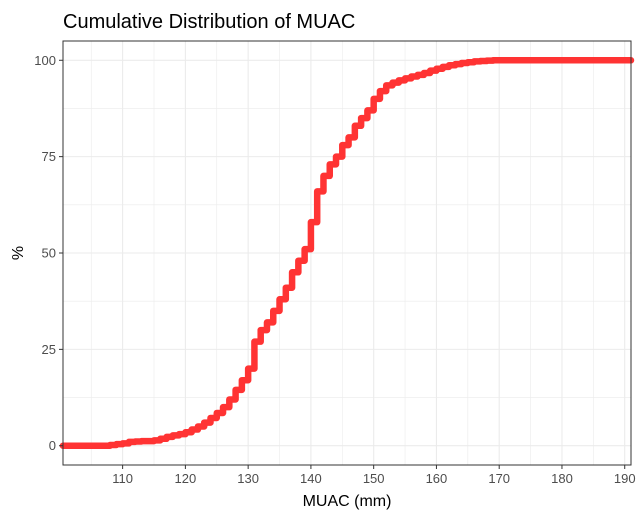  Describe the element at coordinates (437, 478) in the screenshot. I see `x-tick-label: 160` at that location.